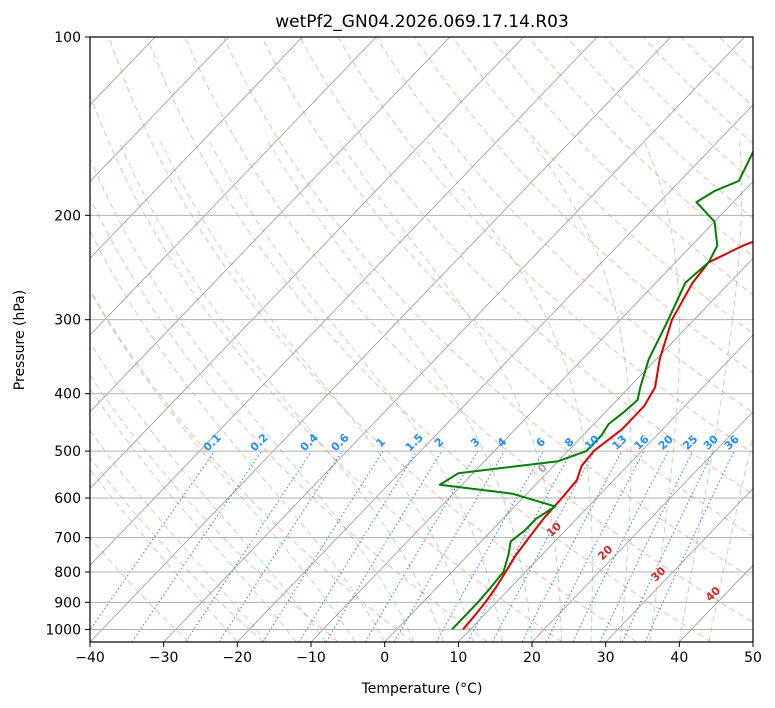 Image resolution: width=775 pixels, height=708 pixels. Describe the element at coordinates (63, 630) in the screenshot. I see `y-tick-label: 1000` at that location.